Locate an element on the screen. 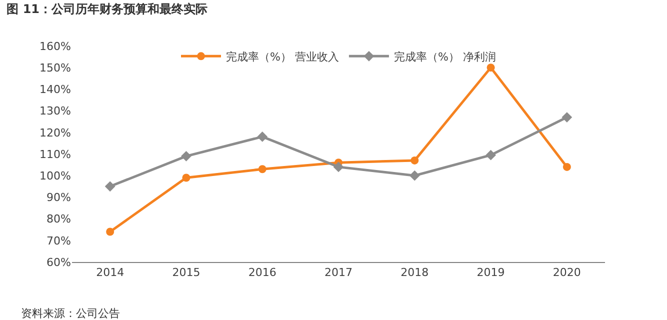 This screenshot has width=667, height=320. y-tick-label: 150% is located at coordinates (55, 67).